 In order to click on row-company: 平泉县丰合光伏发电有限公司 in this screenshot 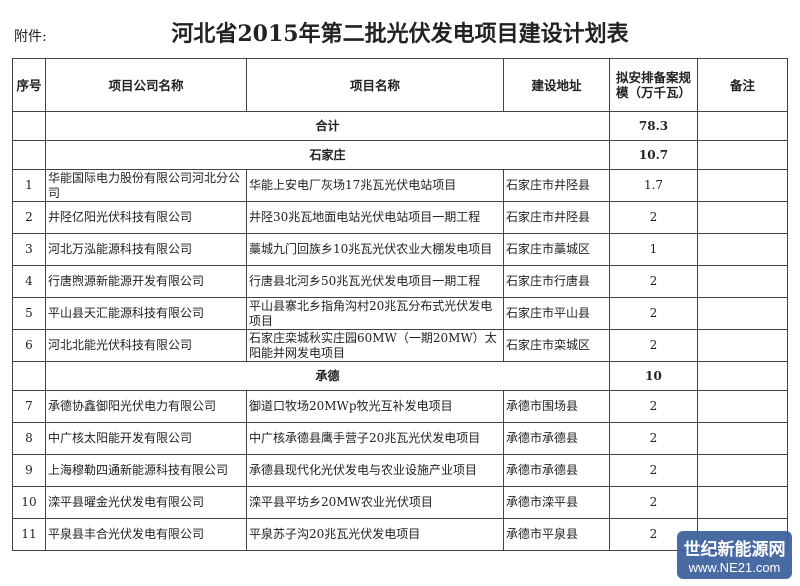, I will do `click(146, 534)`.